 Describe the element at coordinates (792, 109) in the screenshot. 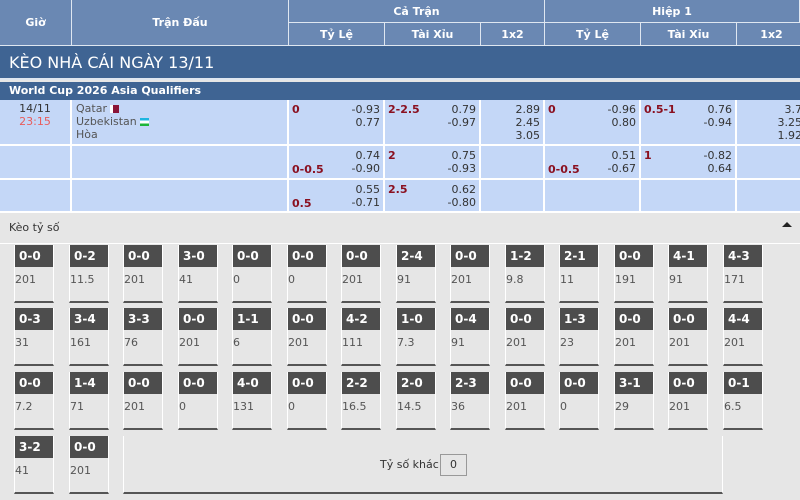

I see `h1-1x2-1: 3.7` at that location.